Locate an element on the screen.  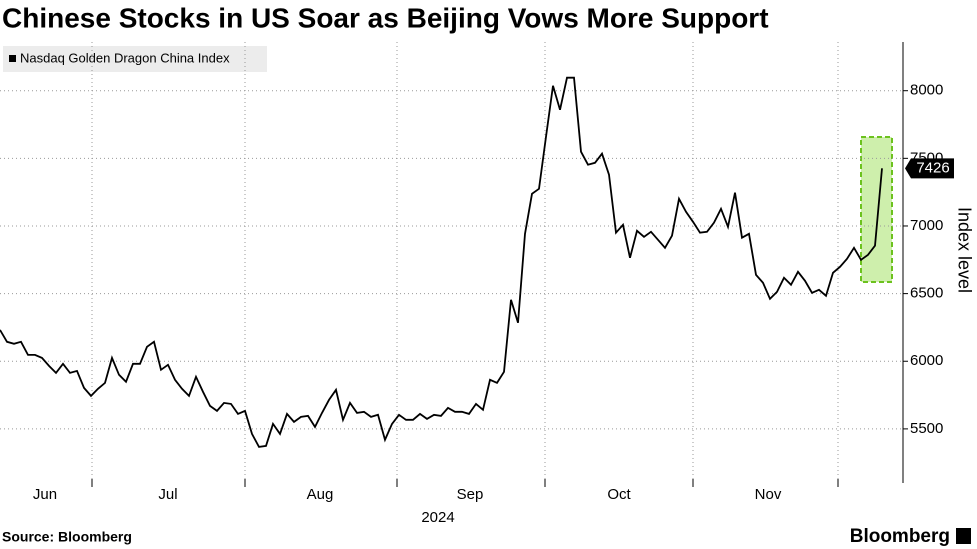
last-value-callout is located at coordinates (929, 168).